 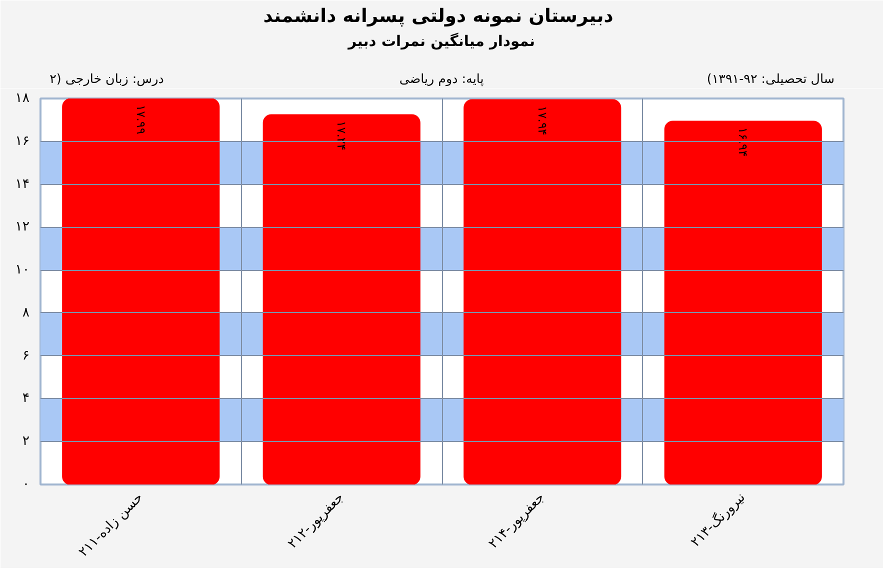 What do you see at coordinates (341, 135) in the screenshot?
I see `data-label: ۱۷.۲۴` at bounding box center [341, 135].